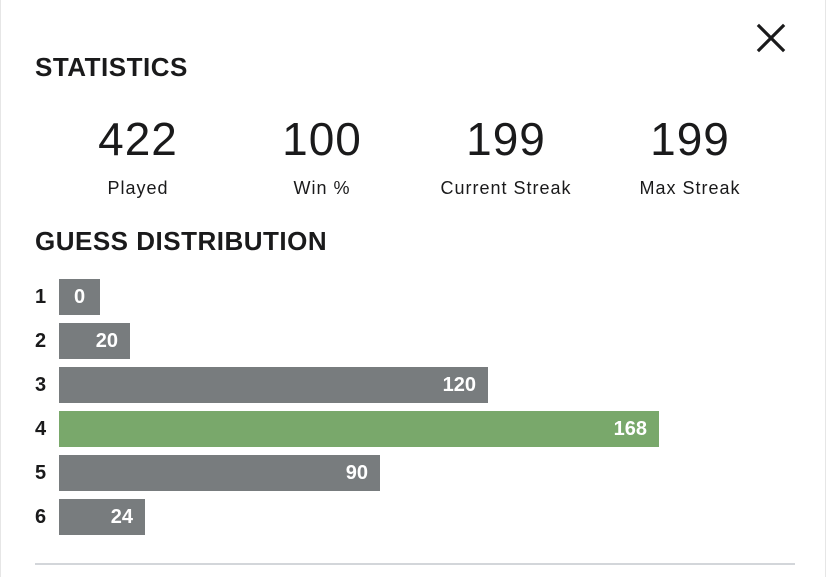 The width and height of the screenshot is (828, 577). Describe the element at coordinates (41, 384) in the screenshot. I see `guess-number: 3` at that location.